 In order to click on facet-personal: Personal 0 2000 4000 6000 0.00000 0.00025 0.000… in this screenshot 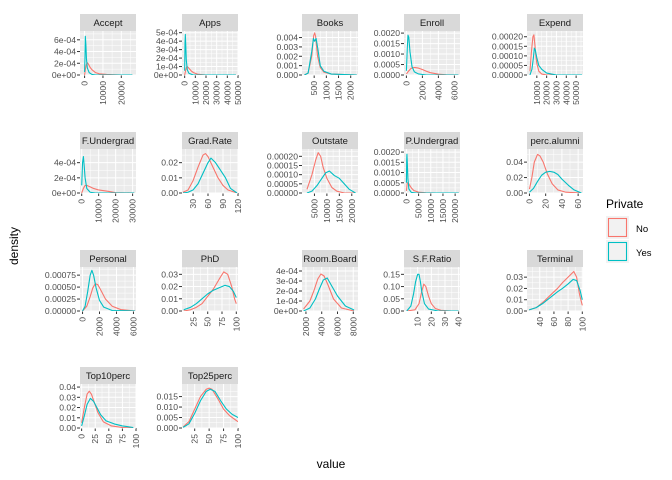, I will do `click(91, 293)`.